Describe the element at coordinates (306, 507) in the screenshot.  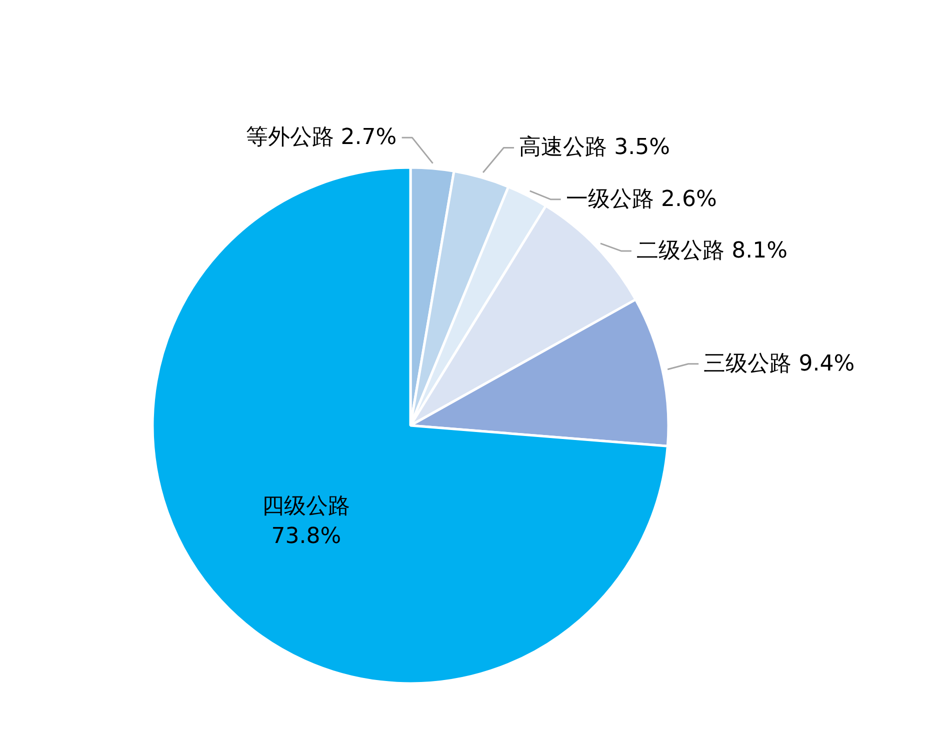
I see `slice-label: 四级公路` at that location.